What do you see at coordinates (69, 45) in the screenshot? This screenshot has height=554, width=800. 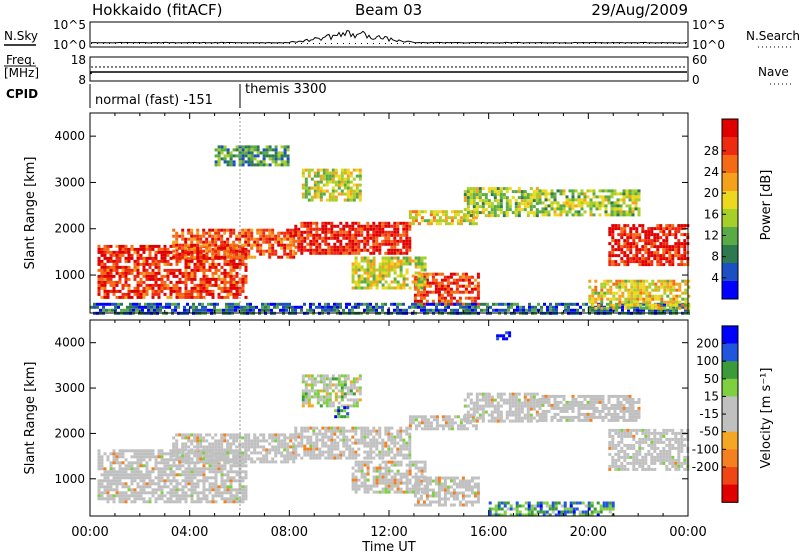 I see `noise-left-tick-bottom: 10^0` at bounding box center [69, 45].